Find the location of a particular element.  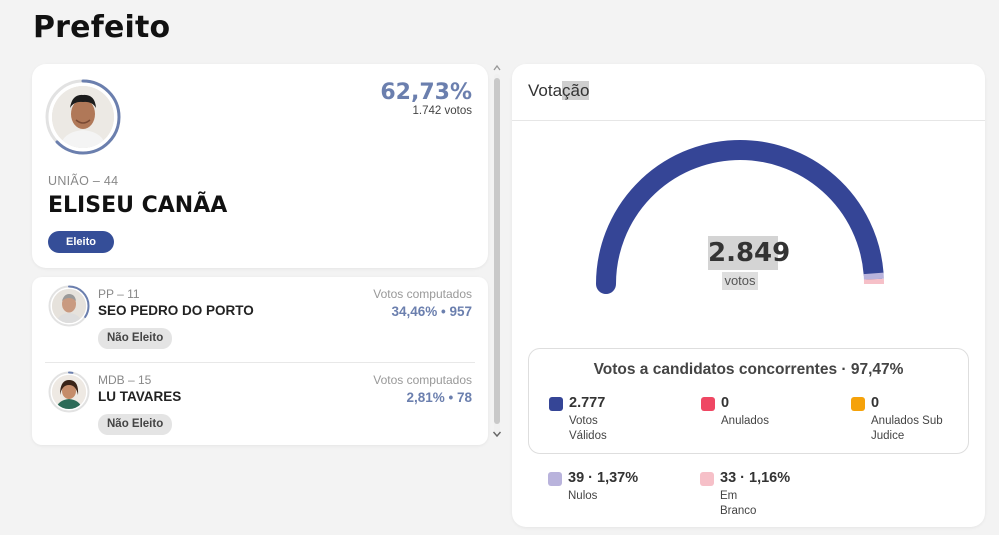

scrollbar-thumb is located at coordinates (497, 251).